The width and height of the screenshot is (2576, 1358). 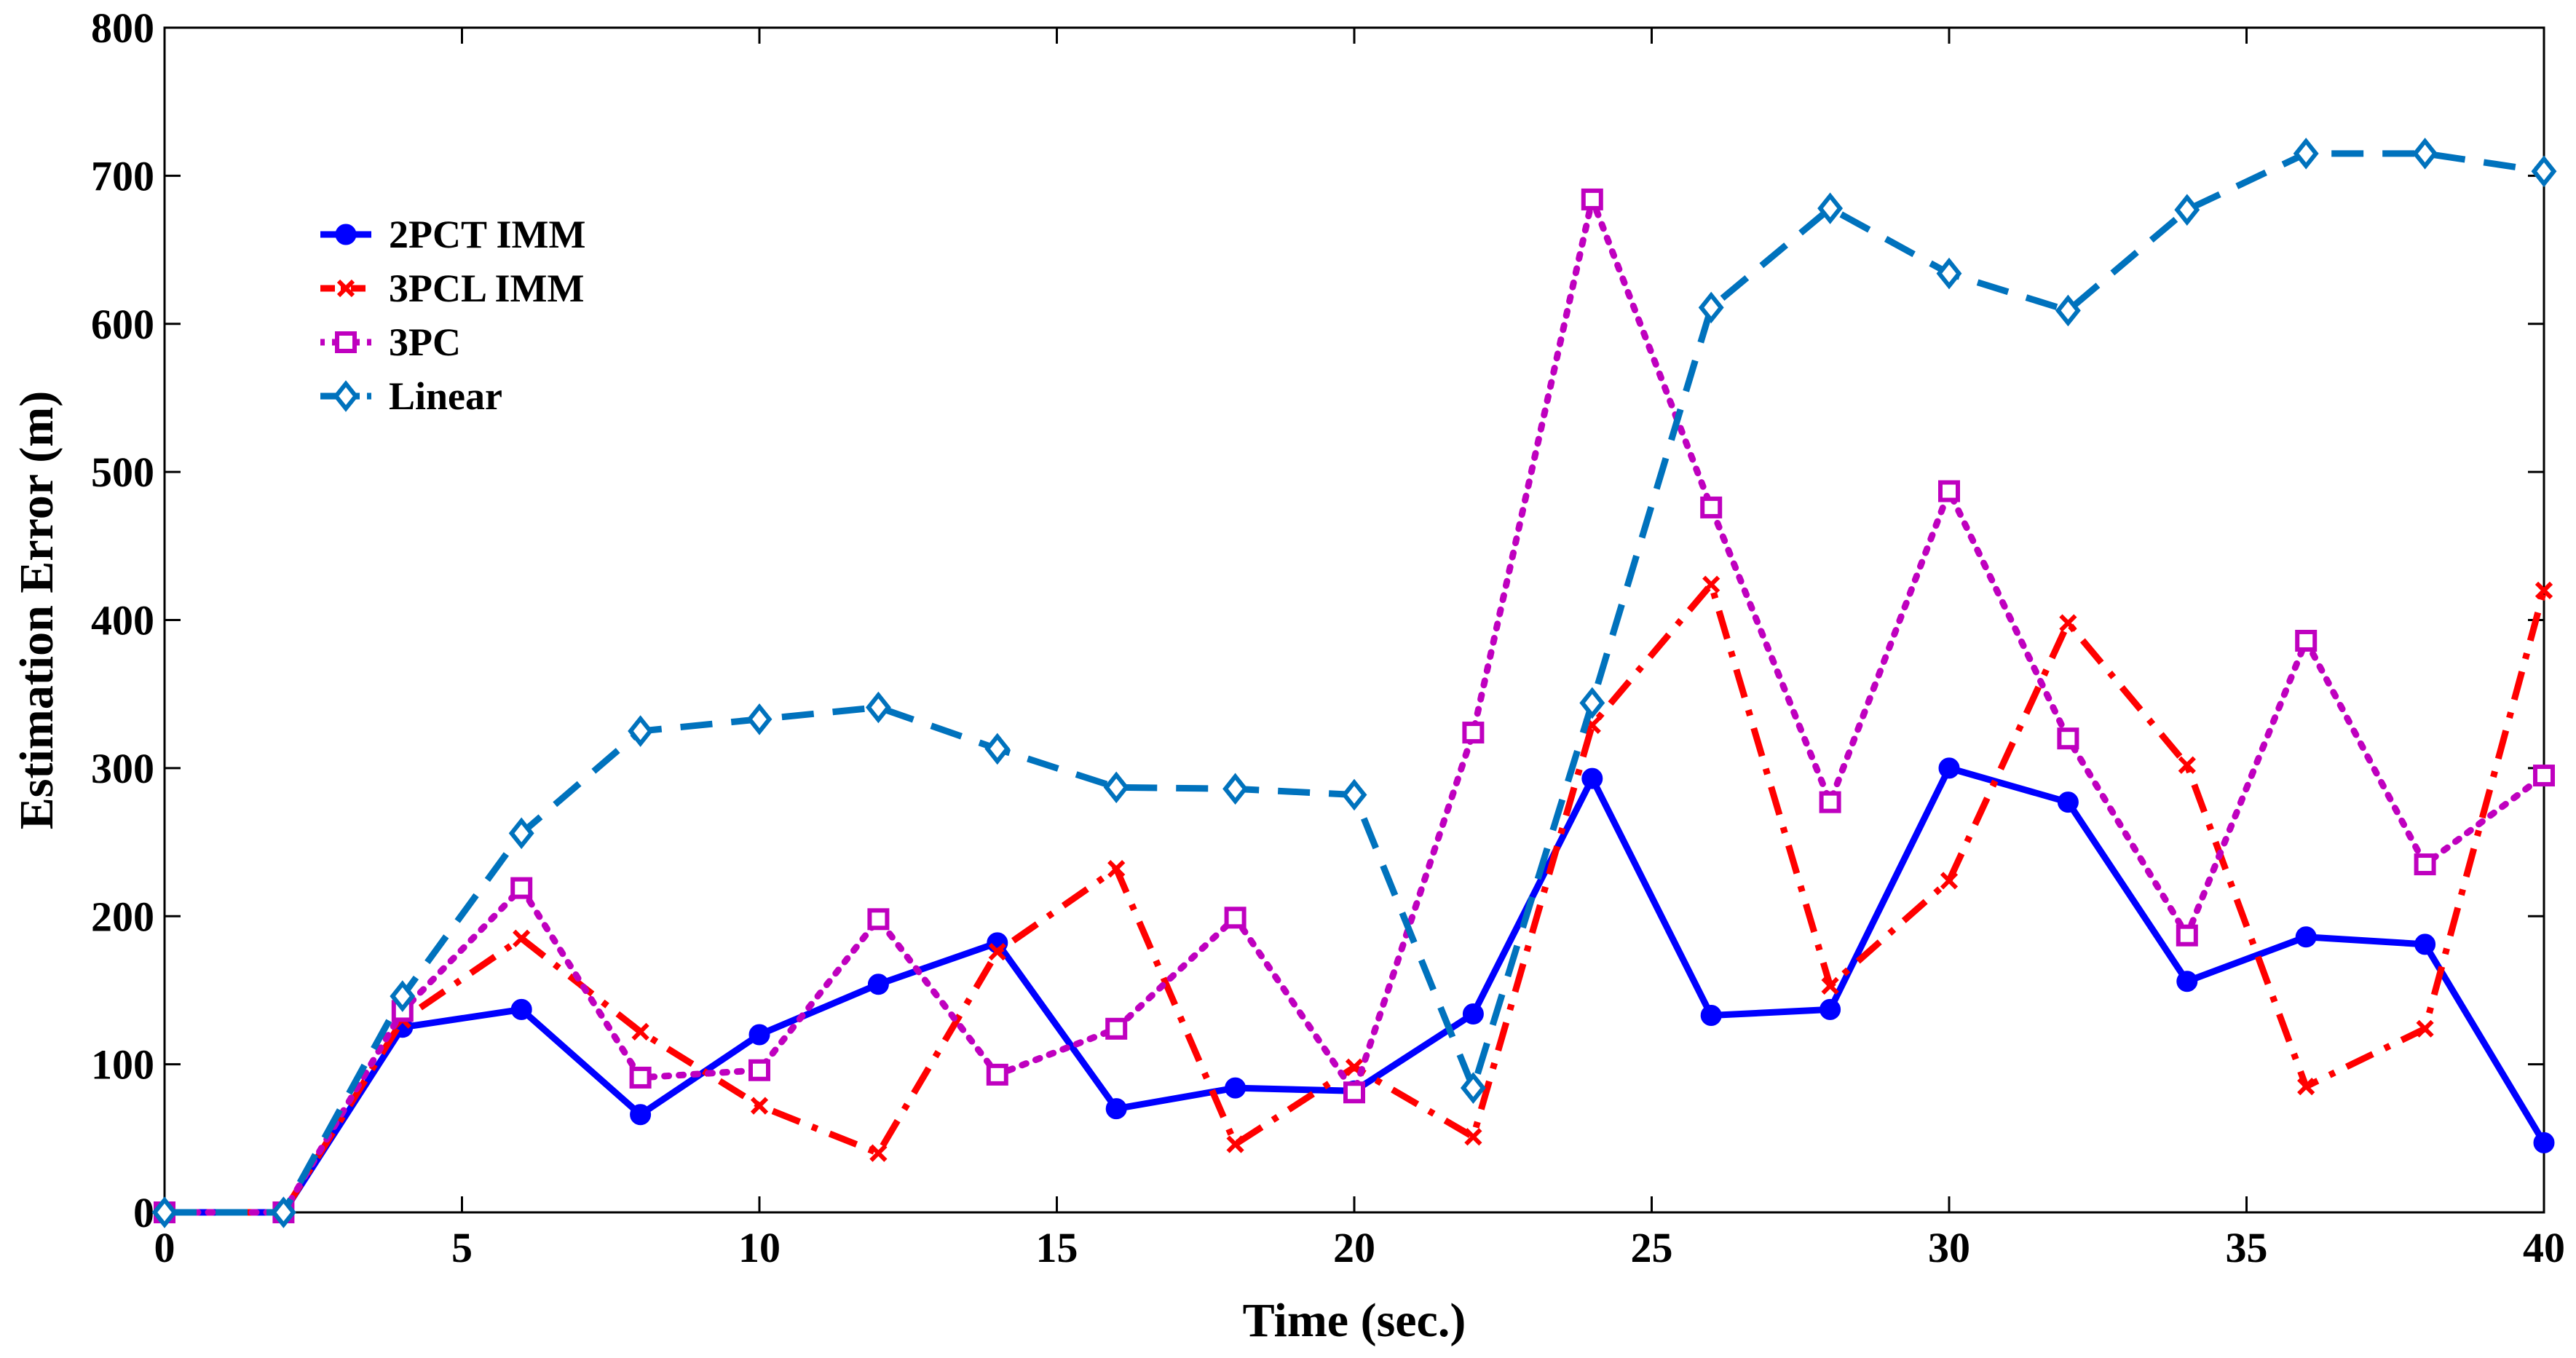 I want to click on y-axis-label: Estimation Error (m), so click(x=37, y=610).